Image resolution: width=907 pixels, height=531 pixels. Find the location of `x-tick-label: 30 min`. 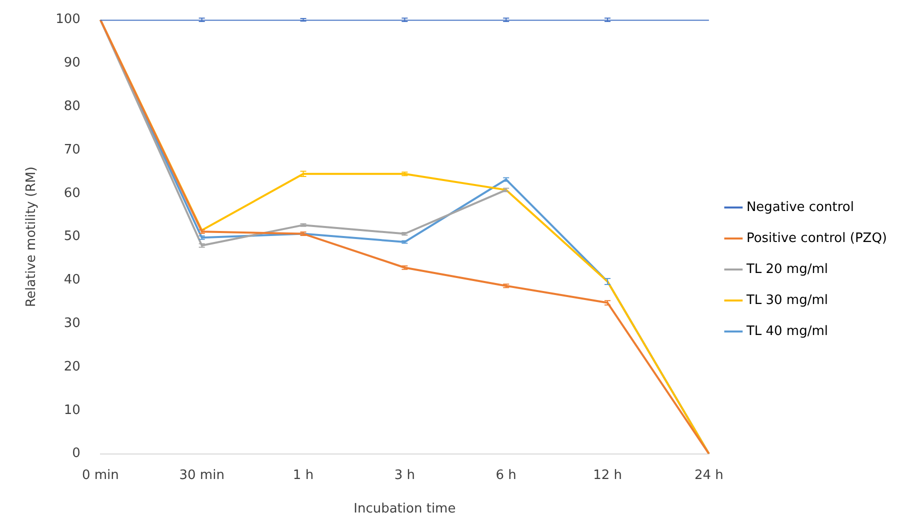

x-tick-label: 30 min is located at coordinates (201, 475).